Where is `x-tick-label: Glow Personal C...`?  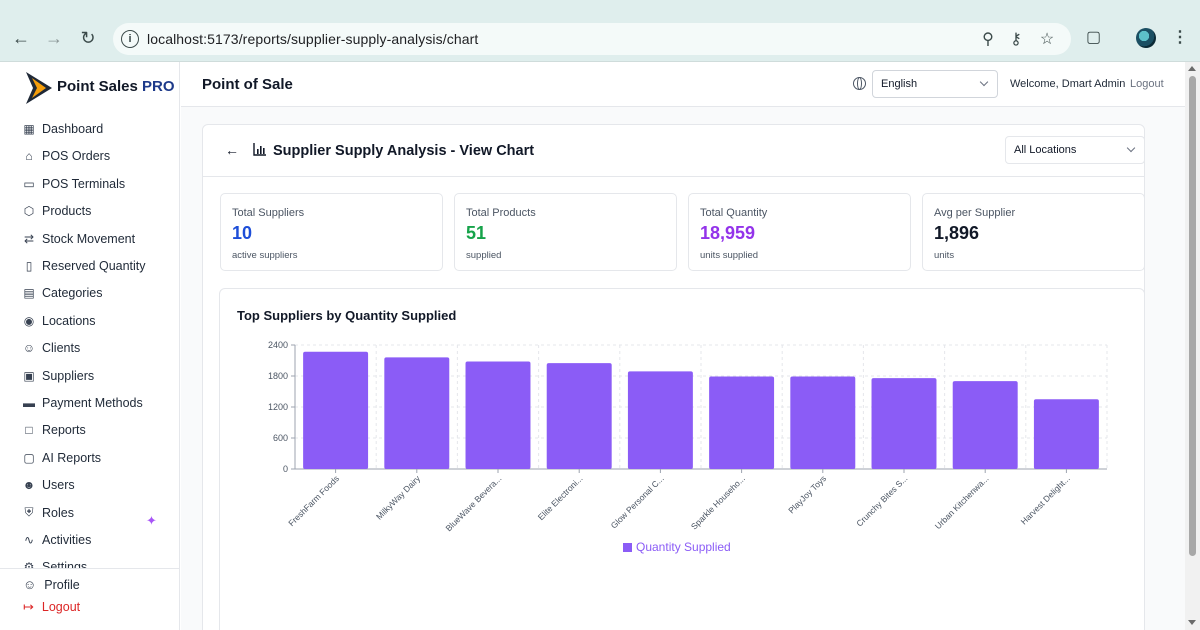
x-tick-label: Glow Personal C... is located at coordinates (637, 501).